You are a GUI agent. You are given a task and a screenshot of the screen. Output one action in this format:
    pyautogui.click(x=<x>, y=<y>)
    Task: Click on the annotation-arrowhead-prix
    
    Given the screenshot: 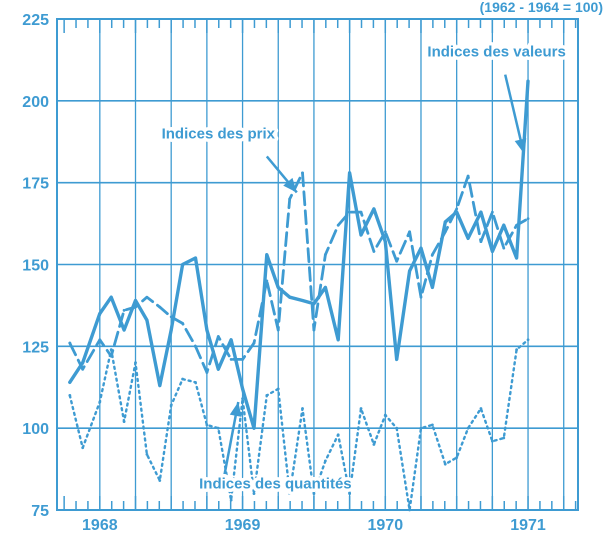 What is the action you would take?
    pyautogui.click(x=290, y=185)
    